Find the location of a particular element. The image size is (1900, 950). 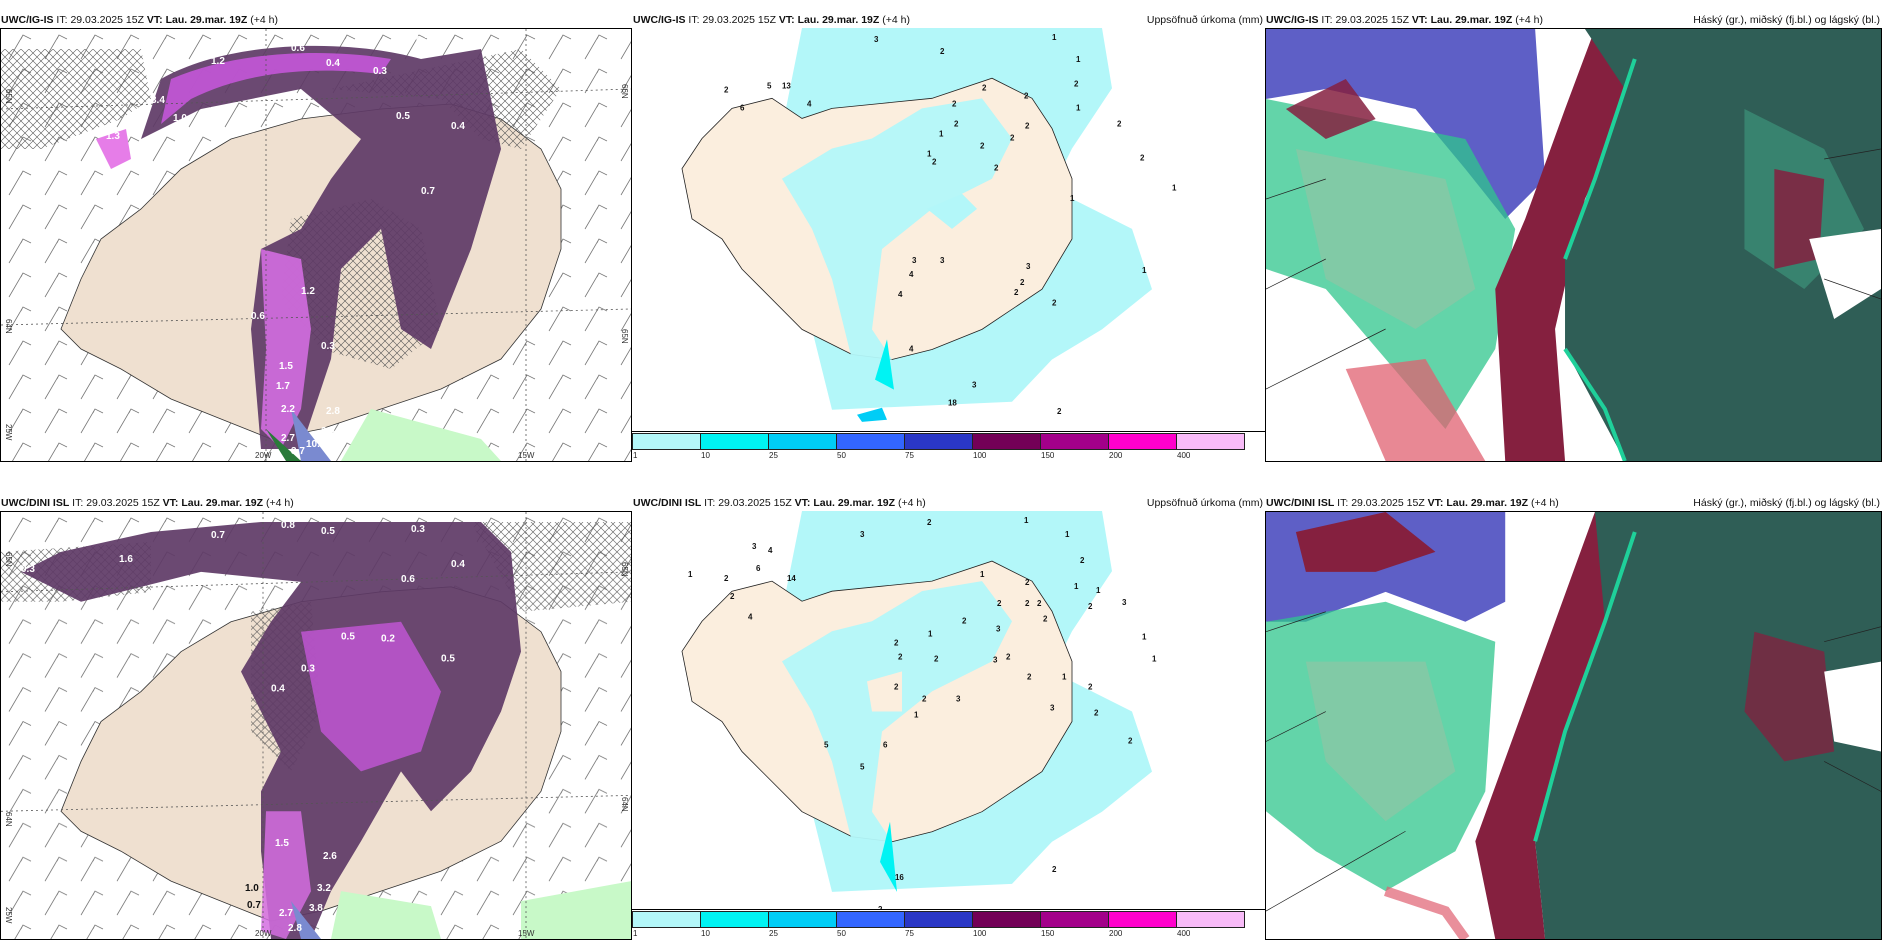

value-label: 3.4 is located at coordinates (158, 100).